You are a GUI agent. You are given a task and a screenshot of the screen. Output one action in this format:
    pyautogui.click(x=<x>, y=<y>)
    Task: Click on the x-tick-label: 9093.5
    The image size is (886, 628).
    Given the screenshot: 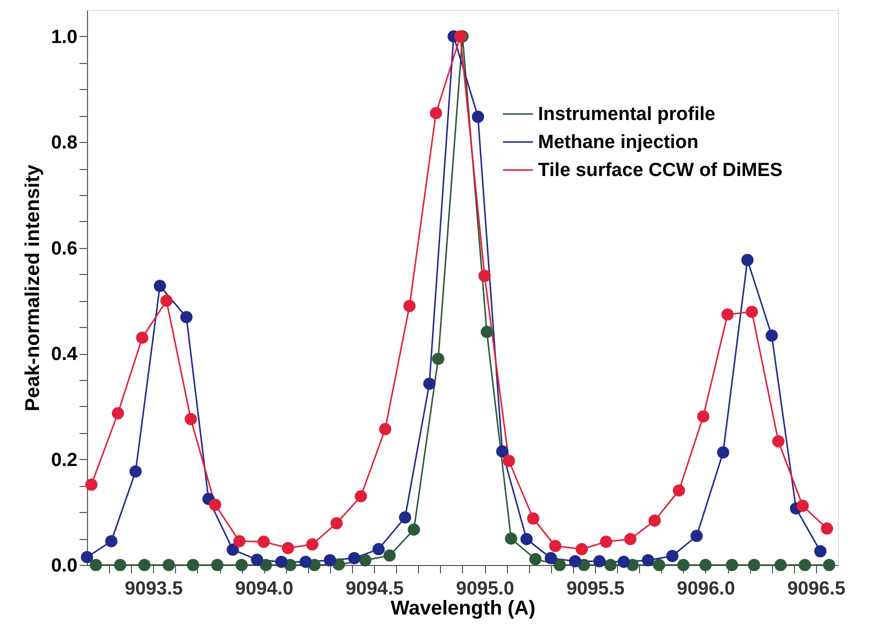 What is the action you would take?
    pyautogui.click(x=154, y=589)
    